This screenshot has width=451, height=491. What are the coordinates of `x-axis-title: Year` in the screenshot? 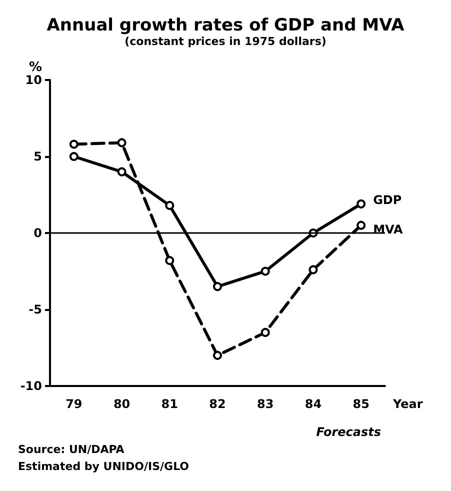 It's located at (407, 404).